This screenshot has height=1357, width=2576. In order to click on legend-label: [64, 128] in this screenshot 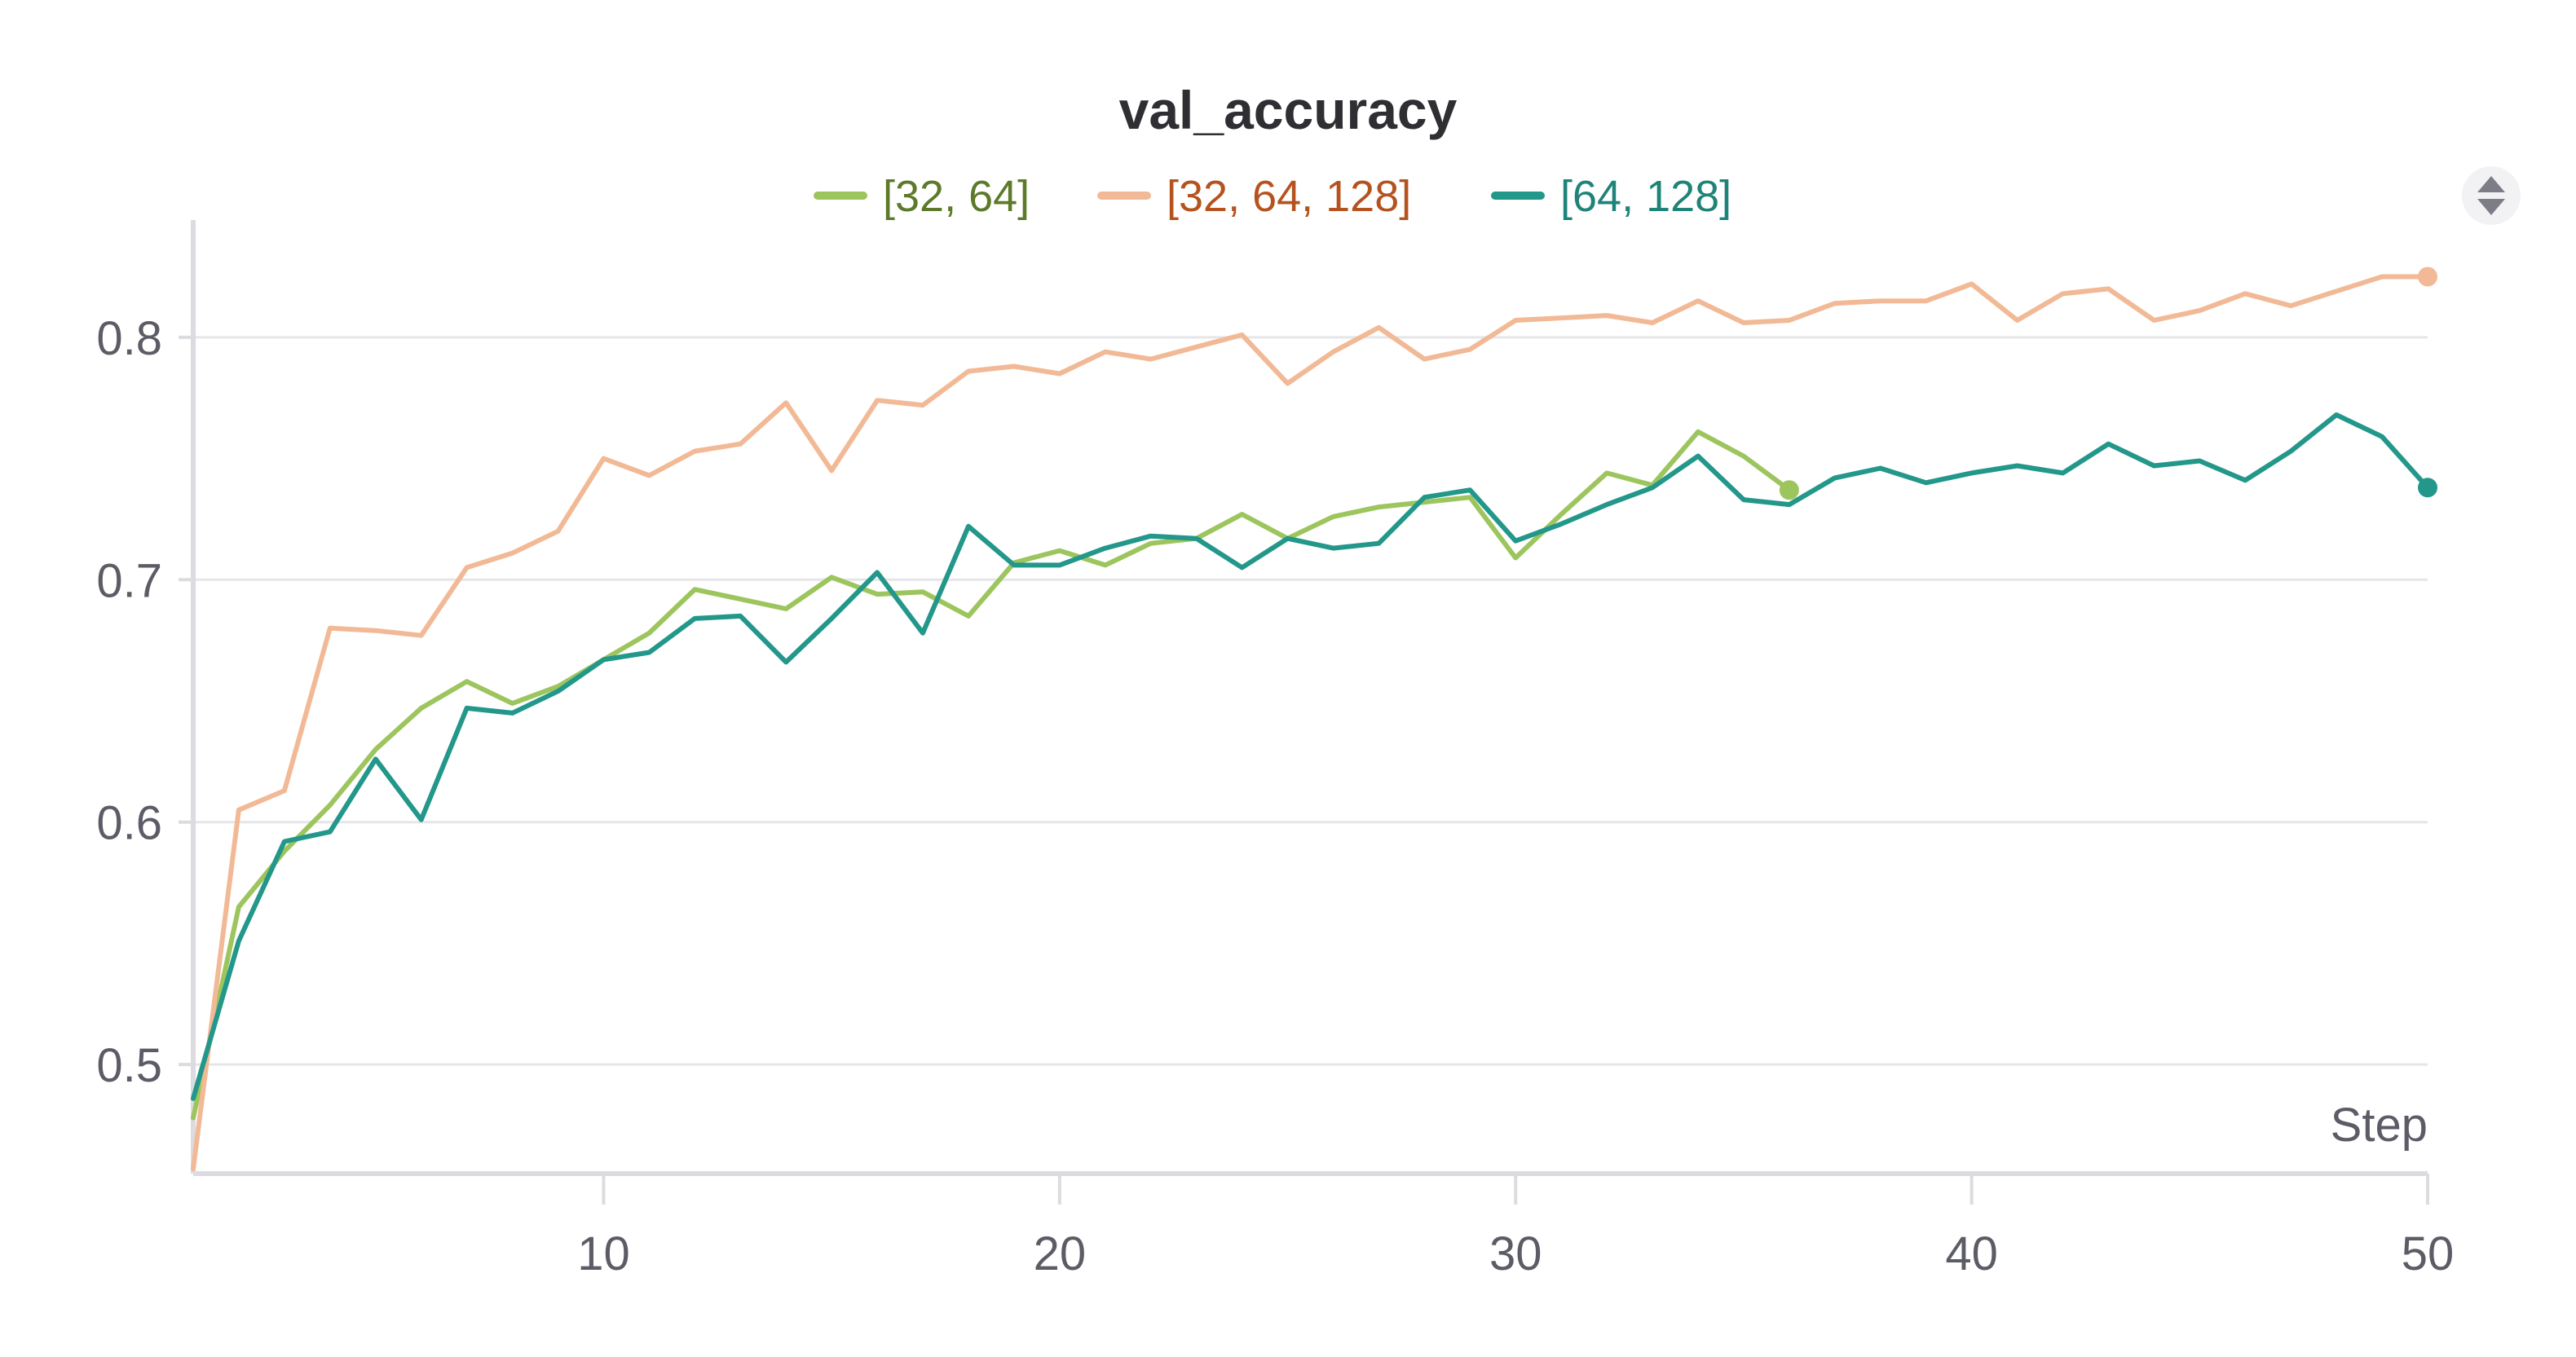, I will do `click(1645, 196)`.